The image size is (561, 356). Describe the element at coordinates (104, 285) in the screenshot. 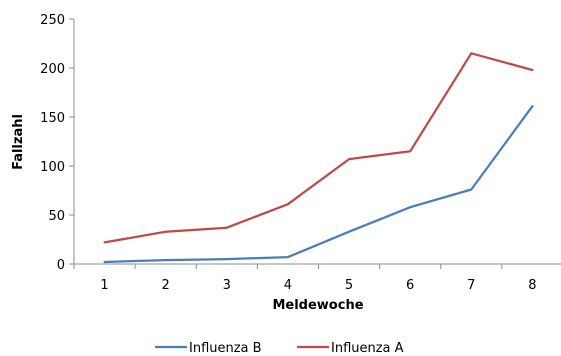

I see `x-tick-label: 1` at that location.